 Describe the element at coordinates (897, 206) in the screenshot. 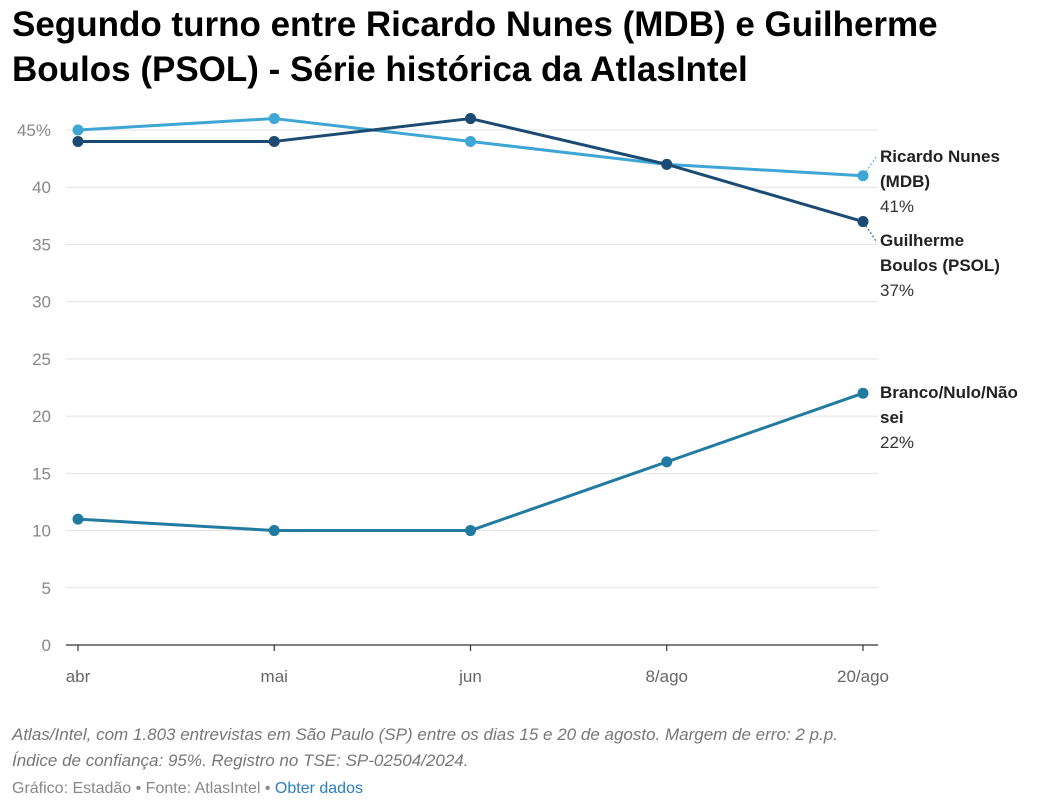

I see `series-end-value: 41%` at that location.